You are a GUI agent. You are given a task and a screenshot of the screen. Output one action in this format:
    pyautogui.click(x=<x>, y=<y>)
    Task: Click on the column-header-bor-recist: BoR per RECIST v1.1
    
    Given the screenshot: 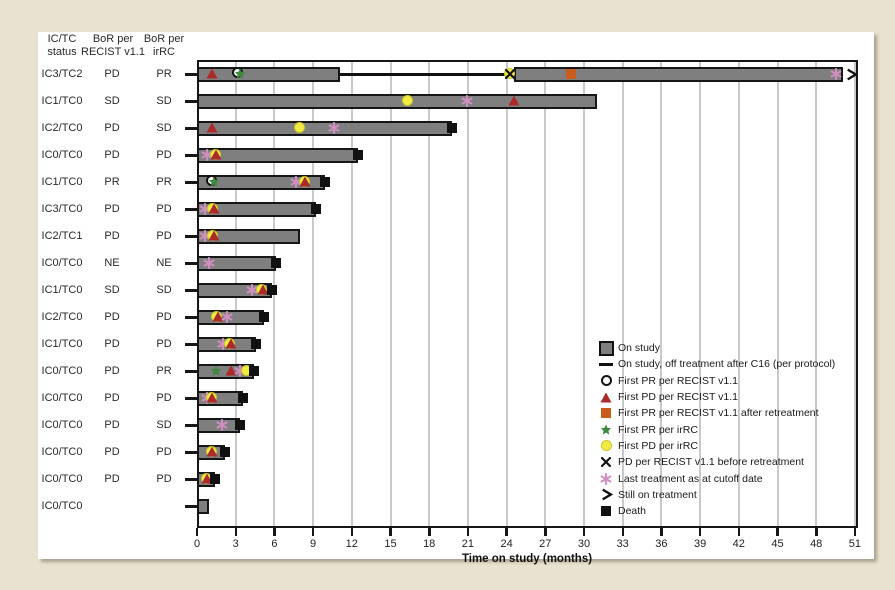 What is the action you would take?
    pyautogui.click(x=113, y=45)
    